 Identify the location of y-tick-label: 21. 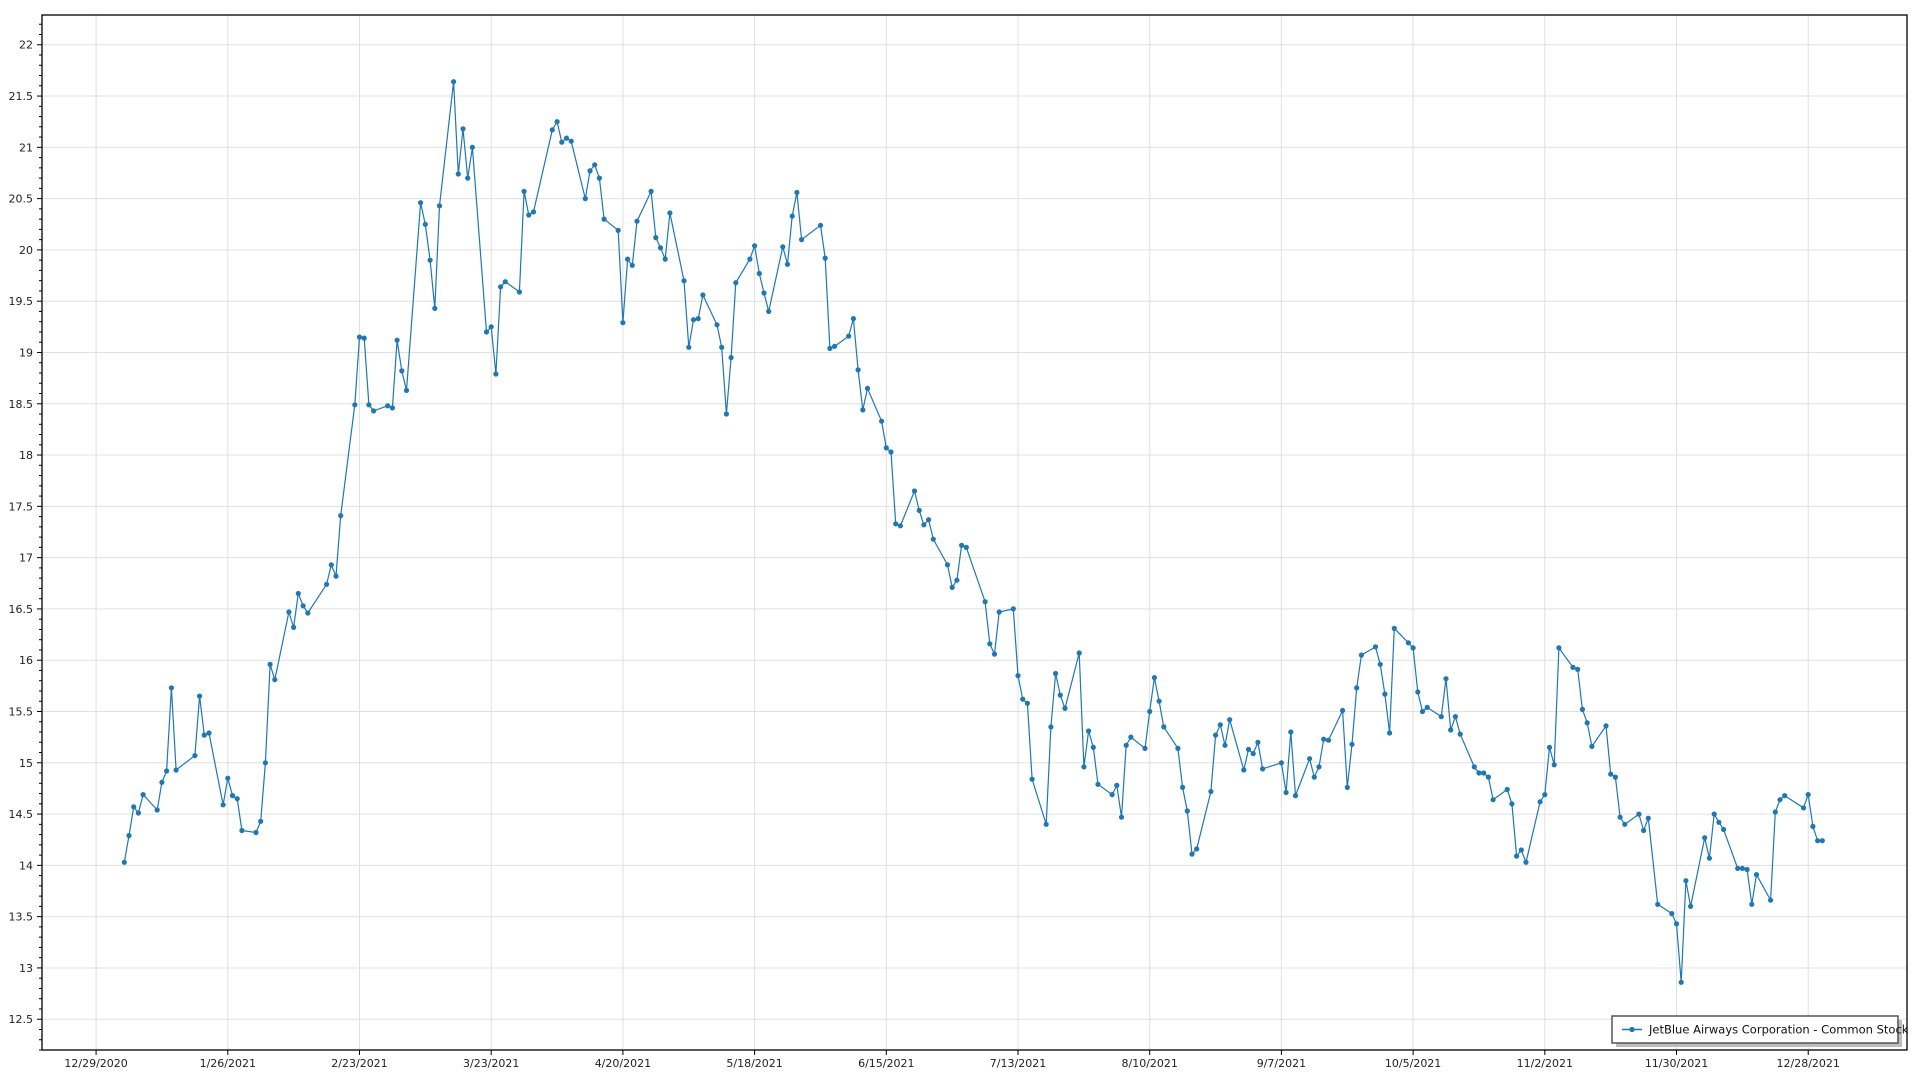
(26, 147).